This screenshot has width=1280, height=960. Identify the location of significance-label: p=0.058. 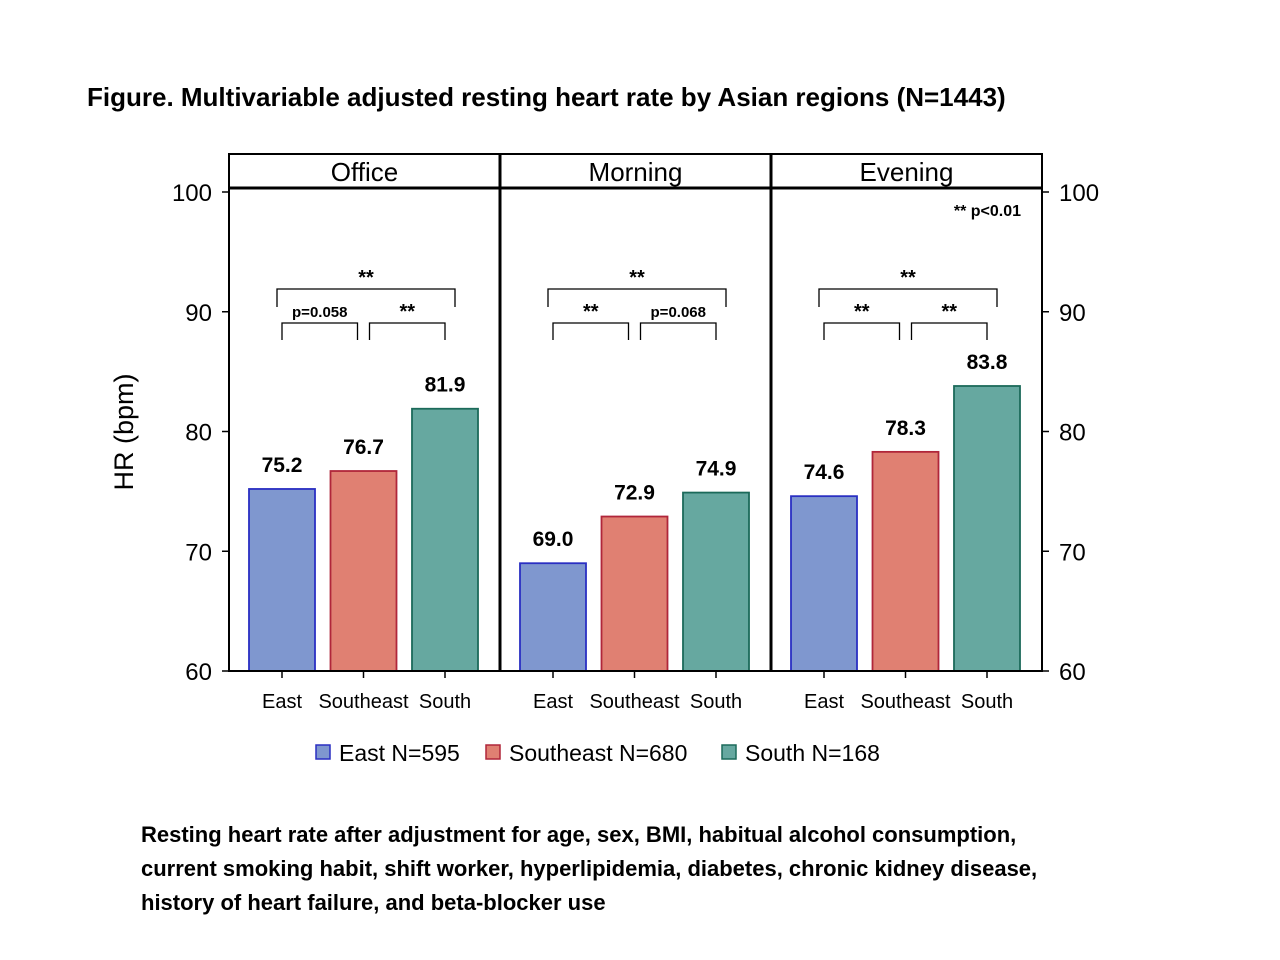
(319, 312).